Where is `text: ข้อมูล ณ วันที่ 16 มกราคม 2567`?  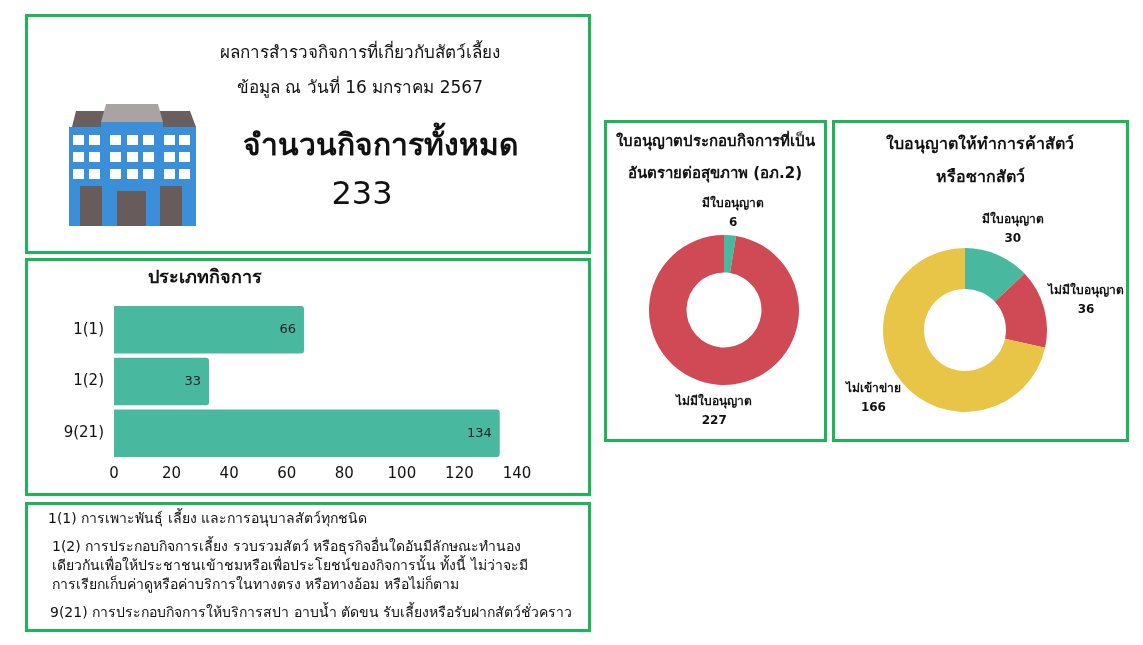 text: ข้อมูล ณ วันที่ 16 มกราคม 2567 is located at coordinates (360, 87).